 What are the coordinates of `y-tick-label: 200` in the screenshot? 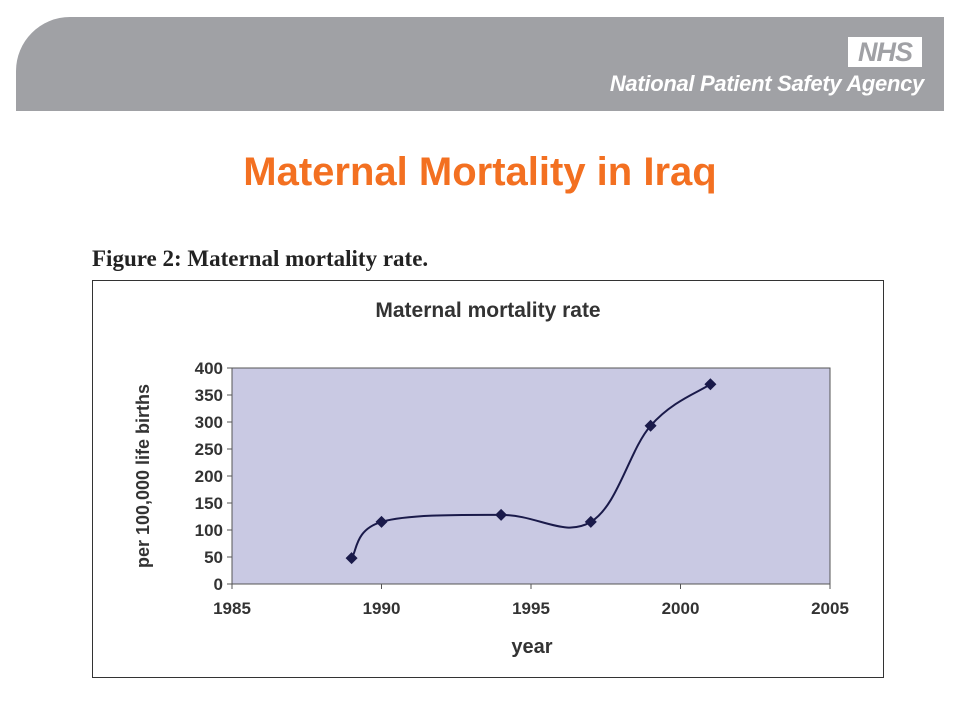 It's located at (209, 476).